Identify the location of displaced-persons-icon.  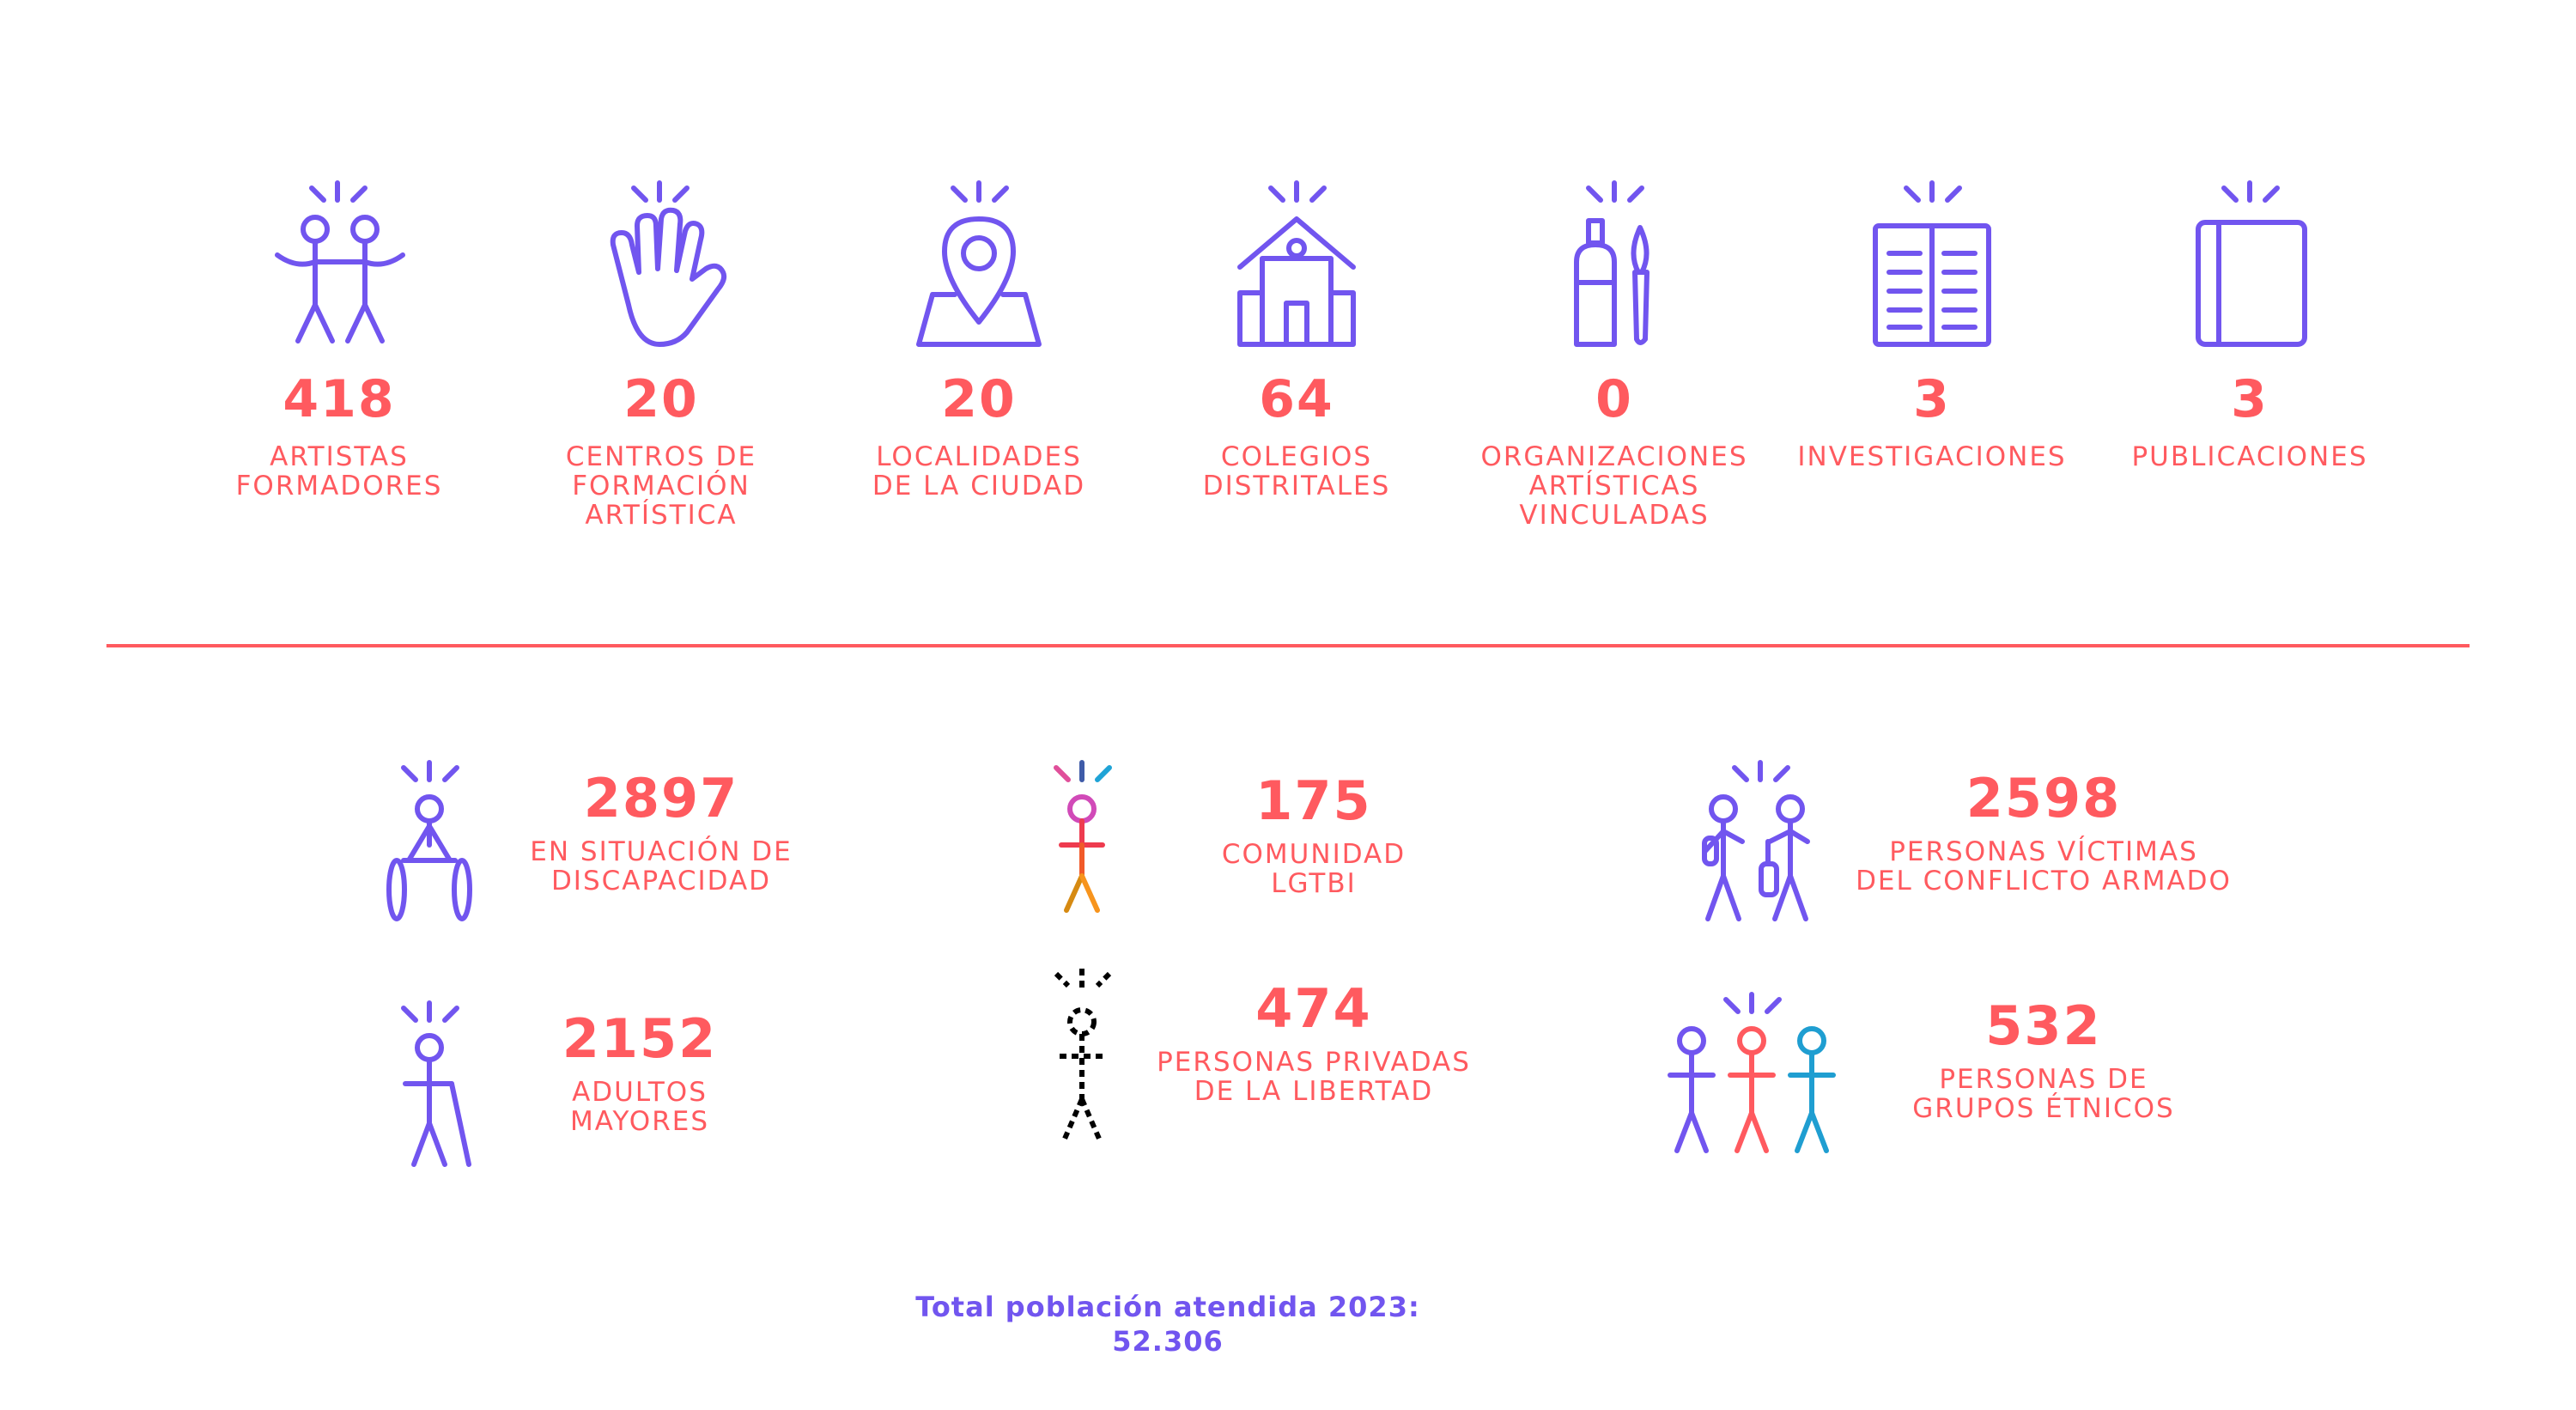
(1756, 841).